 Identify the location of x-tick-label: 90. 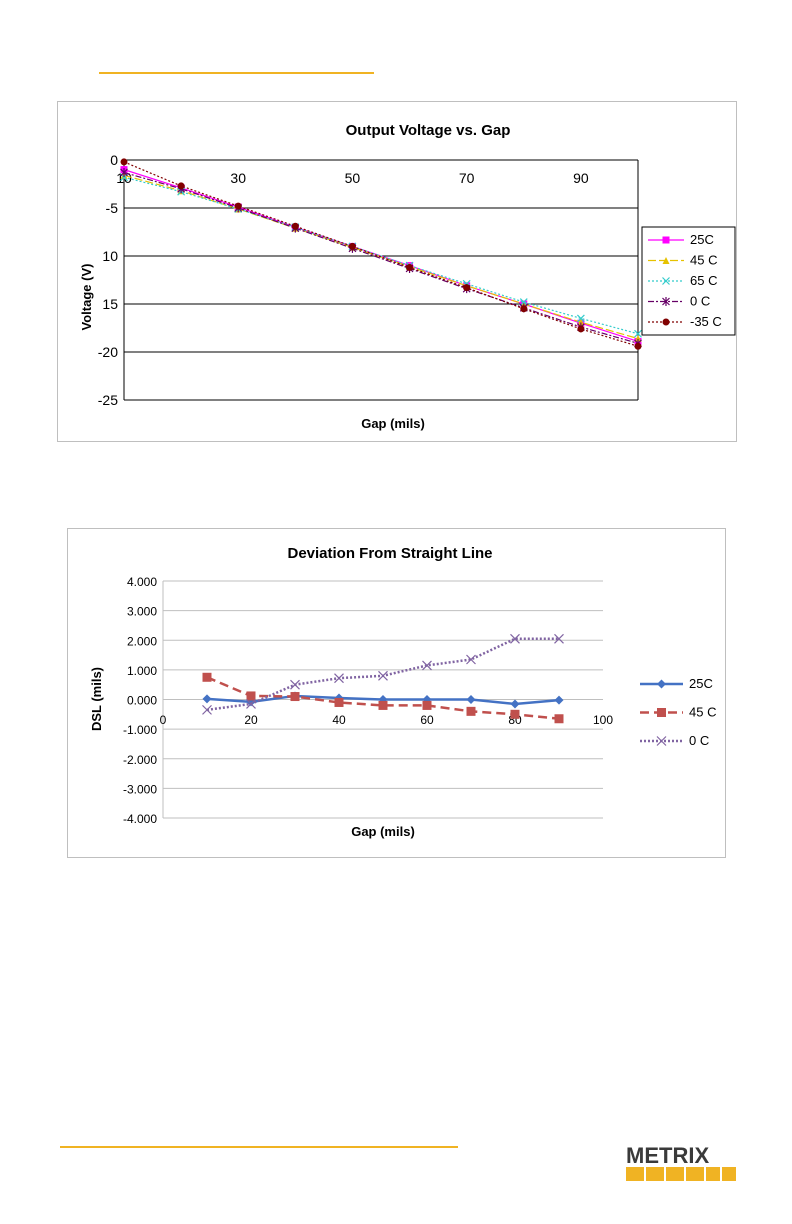
(581, 178).